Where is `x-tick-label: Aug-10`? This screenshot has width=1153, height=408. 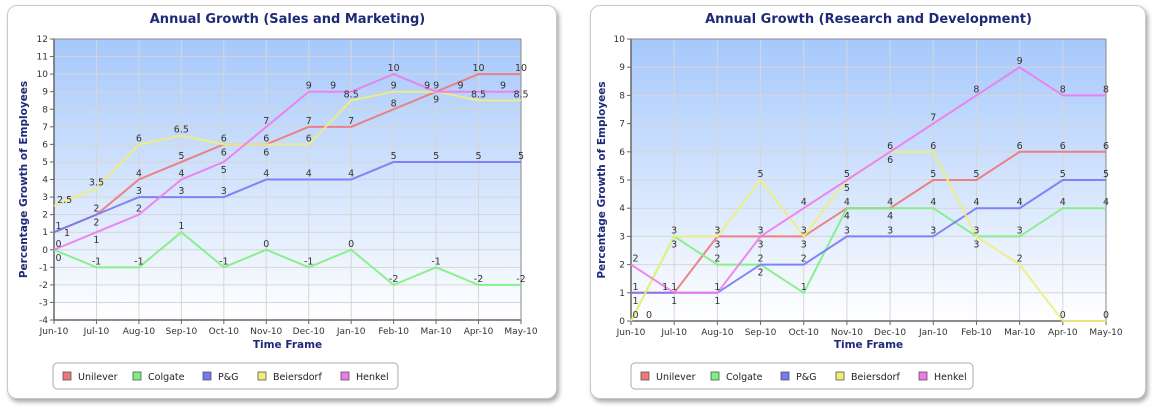 x-tick-label: Aug-10 is located at coordinates (717, 333).